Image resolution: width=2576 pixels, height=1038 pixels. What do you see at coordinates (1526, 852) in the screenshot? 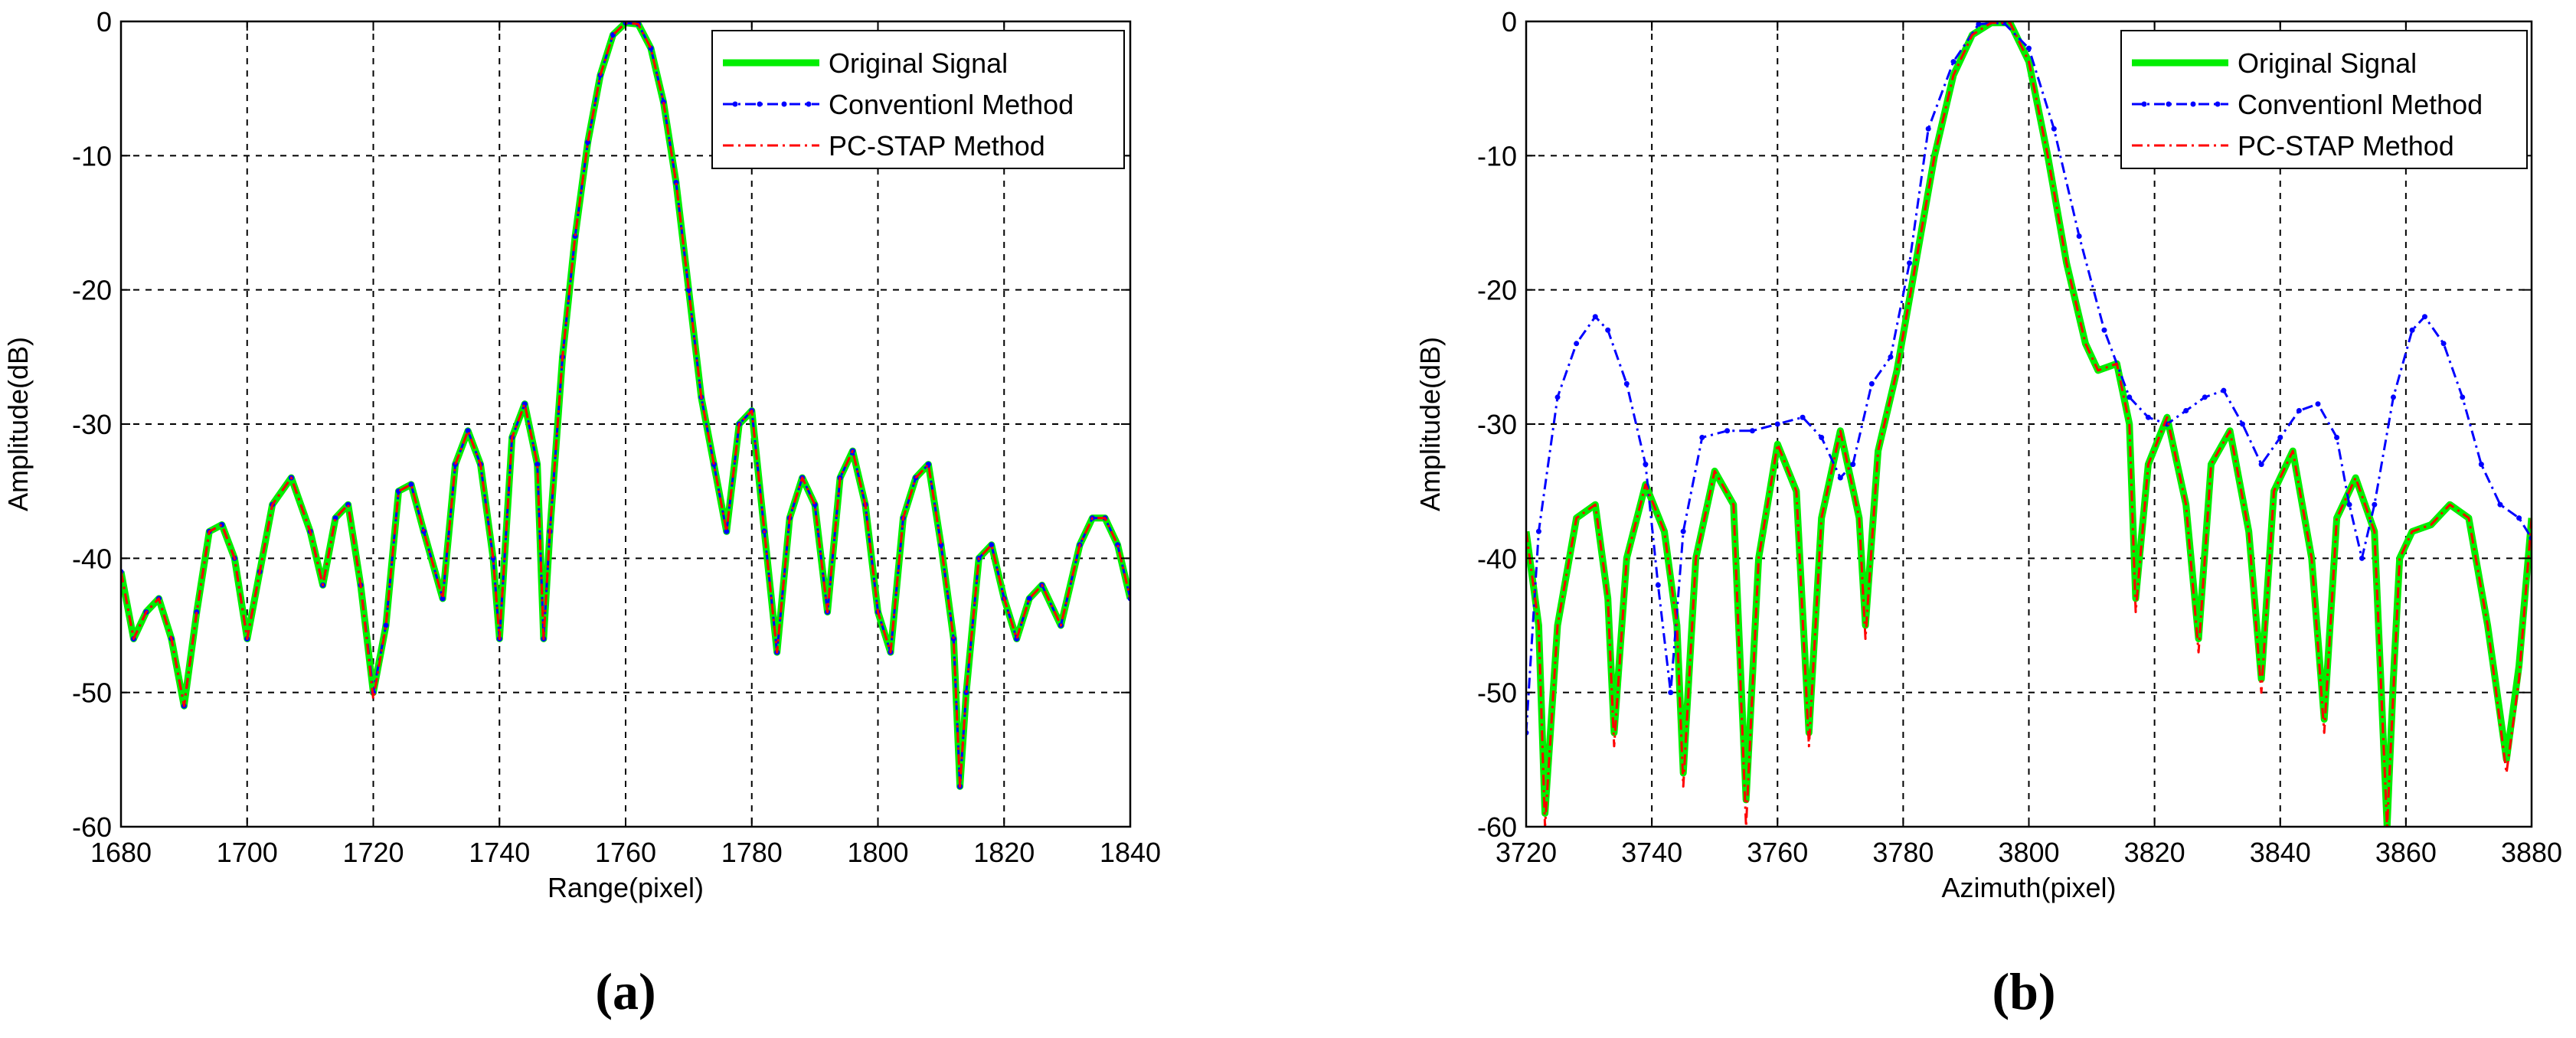
I see `x-tick-label: 3720` at bounding box center [1526, 852].